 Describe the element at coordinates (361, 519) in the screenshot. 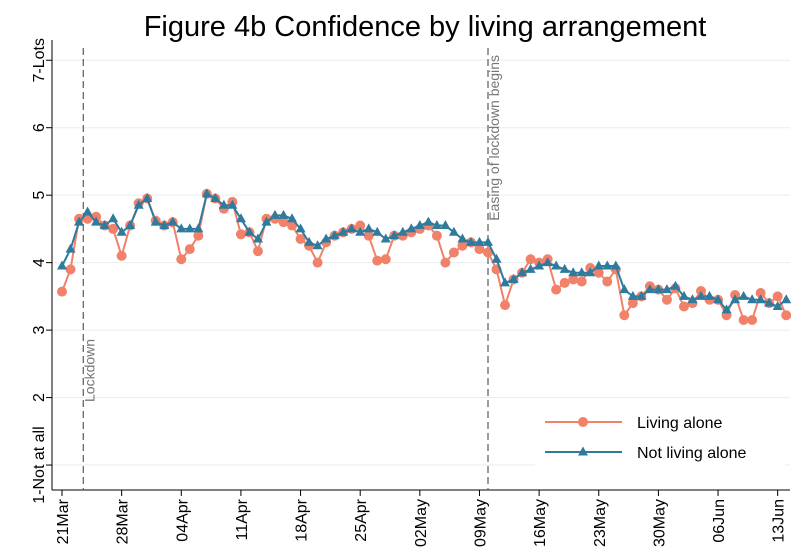

I see `x-tick-label: 25Apr` at that location.